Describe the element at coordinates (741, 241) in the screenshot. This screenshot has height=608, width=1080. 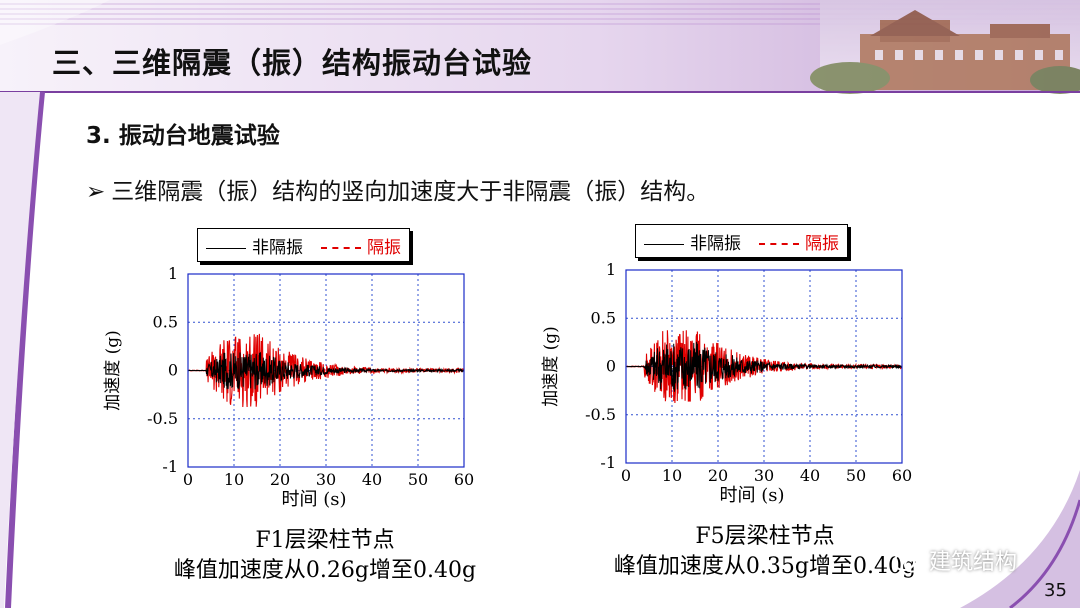
I see `chart-f5-legend: 非隔振 隔振` at that location.